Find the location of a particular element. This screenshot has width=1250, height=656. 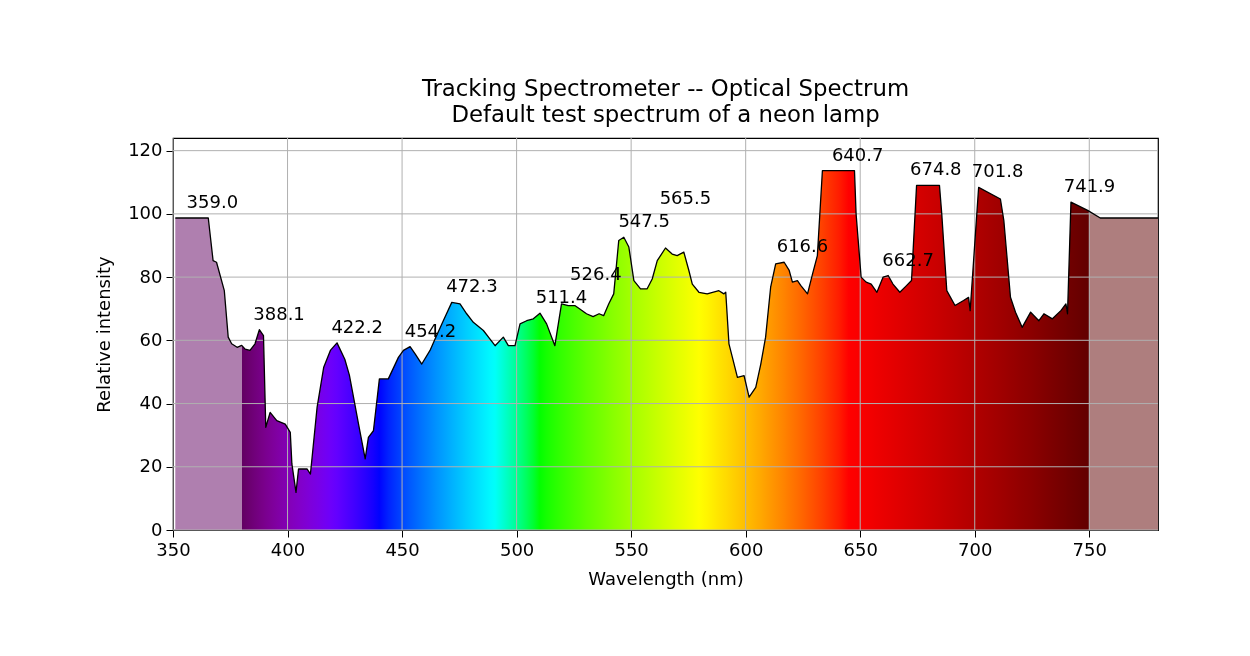

y-tick-label: 0 is located at coordinates (157, 529).